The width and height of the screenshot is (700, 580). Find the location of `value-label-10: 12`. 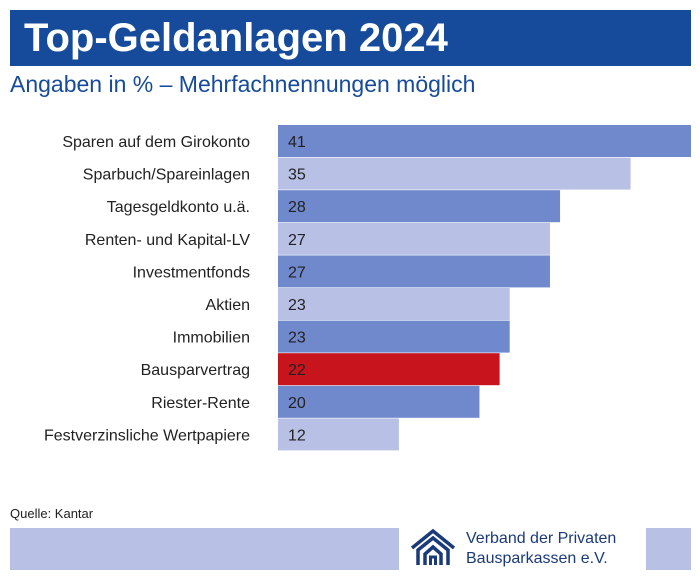

value-label-10: 12 is located at coordinates (297, 435).